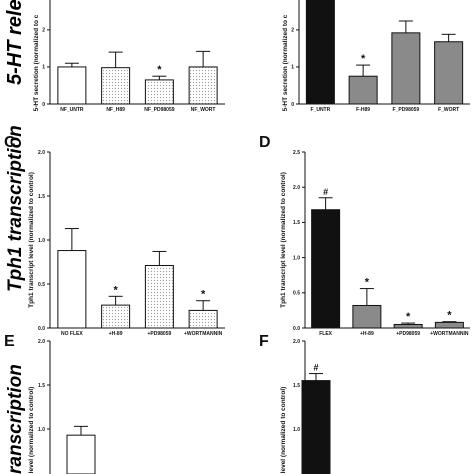 This screenshot has height=474, width=474. Describe the element at coordinates (406, 110) in the screenshot. I see `x-tick-label: F_PD98059` at that location.